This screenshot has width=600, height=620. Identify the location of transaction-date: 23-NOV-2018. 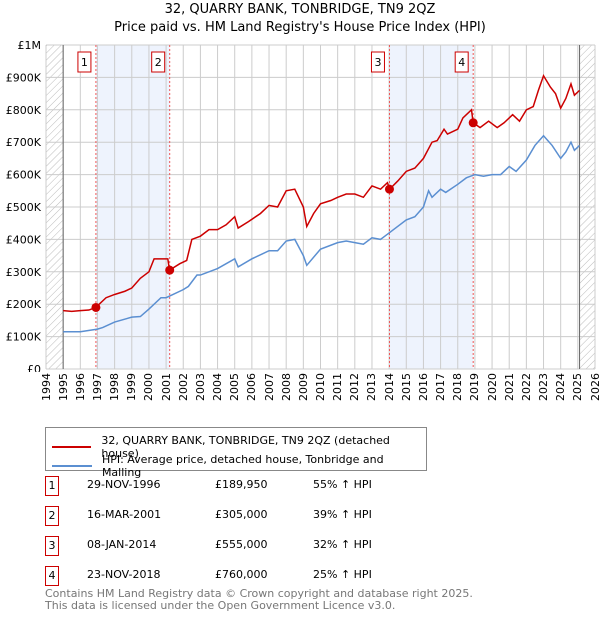
(124, 574).